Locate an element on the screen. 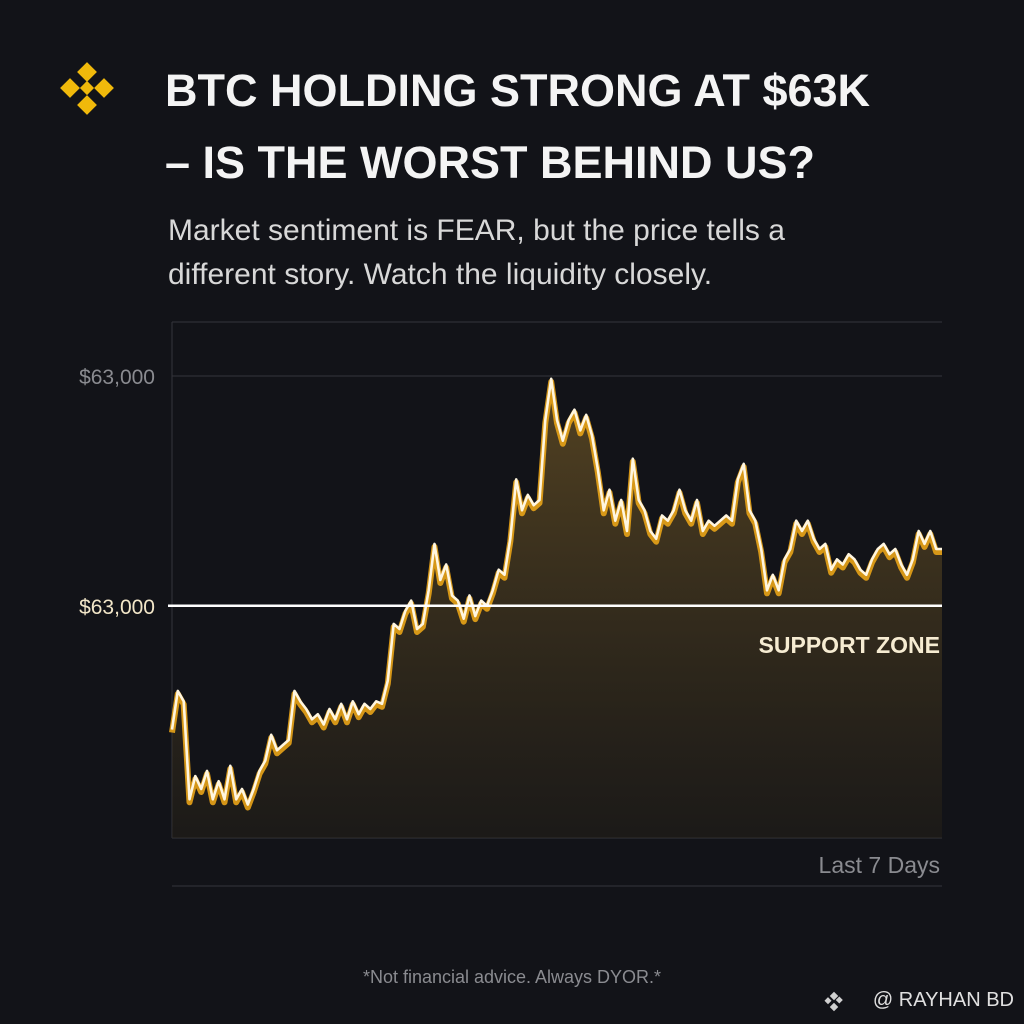  support-label: $63,000 is located at coordinates (117, 607).